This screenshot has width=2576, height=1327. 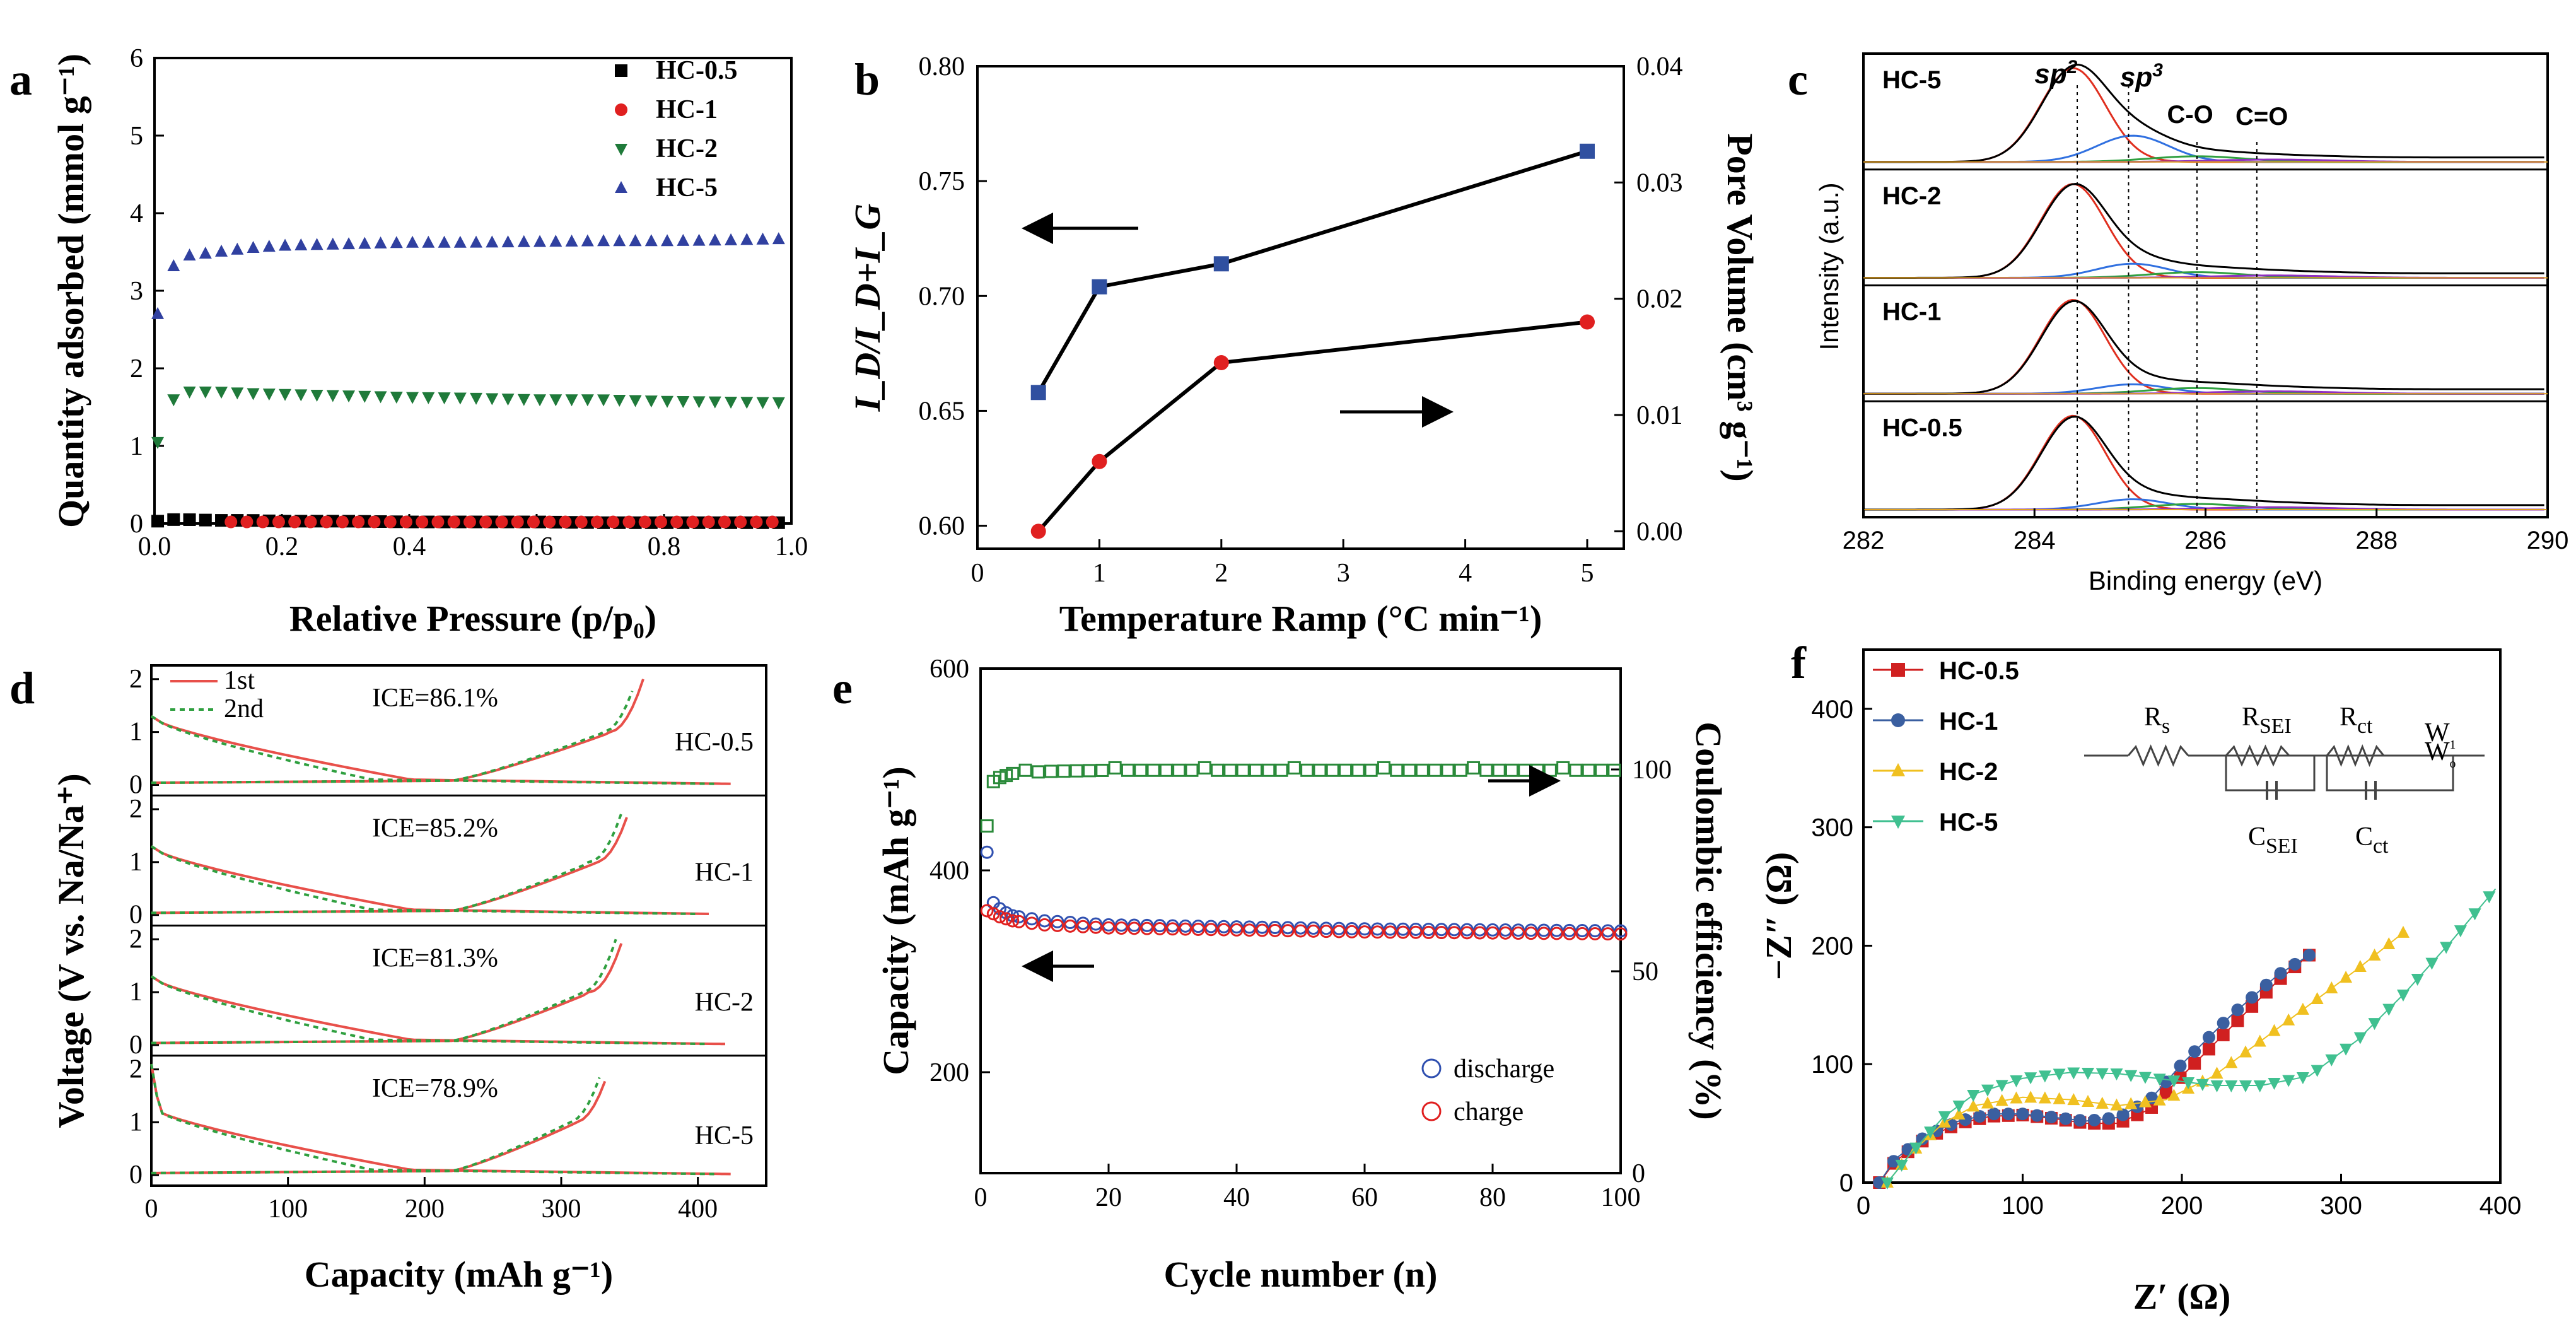 I want to click on x-tick-label: 3, so click(x=1344, y=573).